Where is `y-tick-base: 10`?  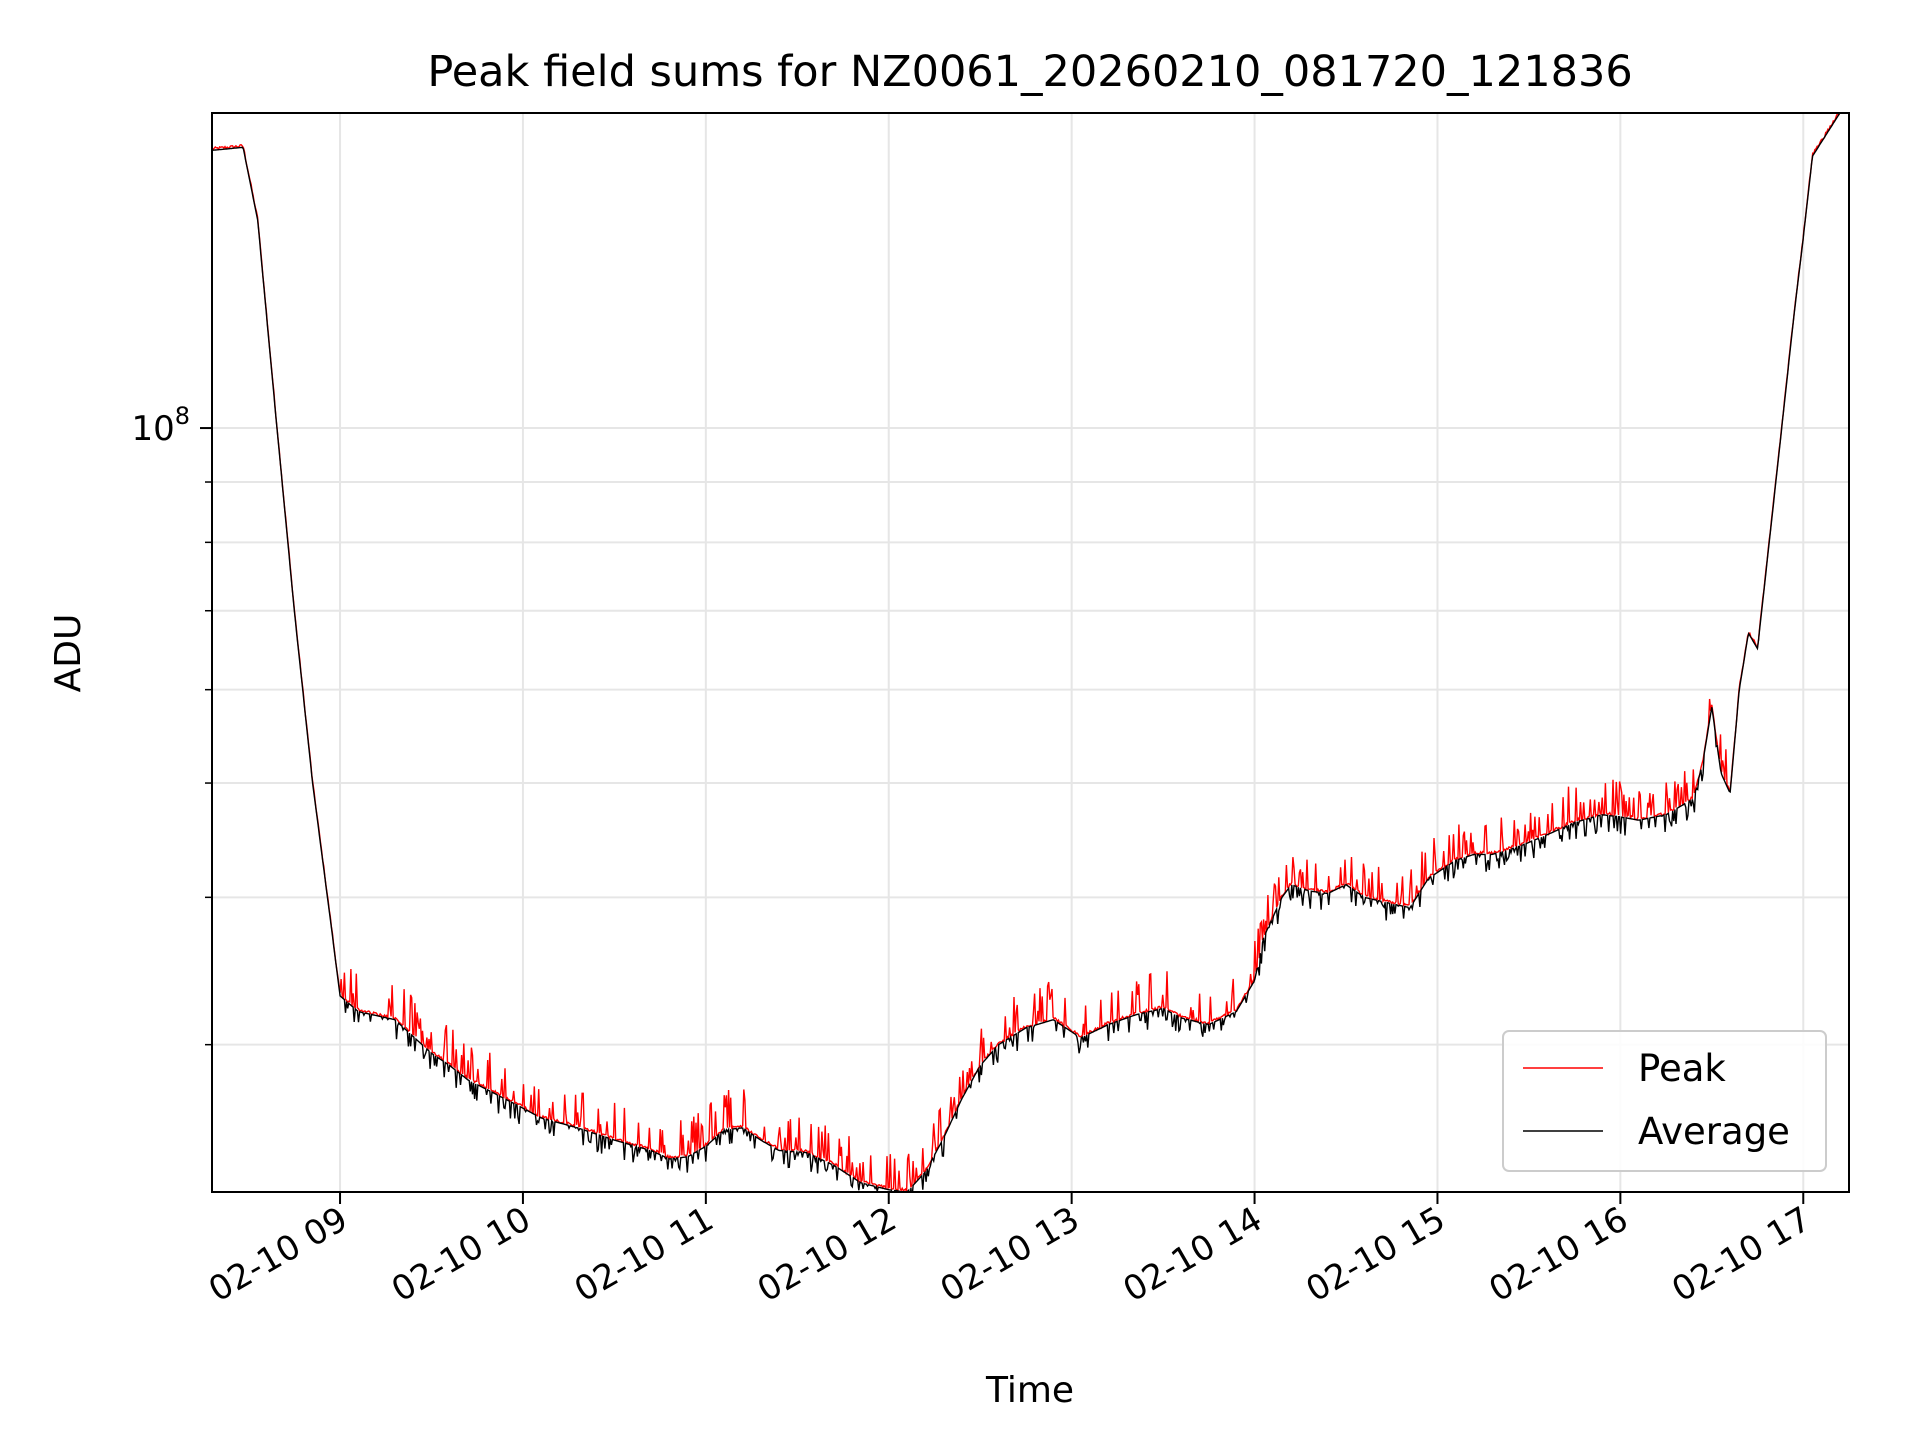
y-tick-base: 10 is located at coordinates (152, 429).